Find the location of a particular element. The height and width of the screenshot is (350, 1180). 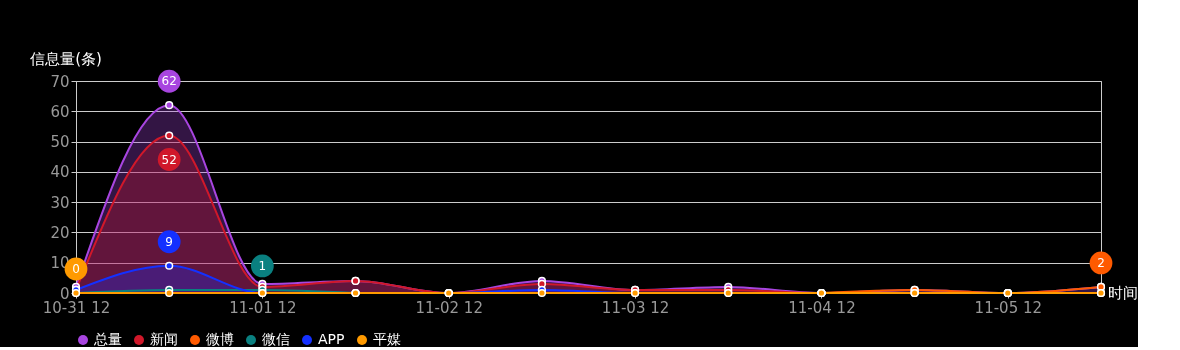

x-tick-label: 11-01 12 is located at coordinates (263, 307).